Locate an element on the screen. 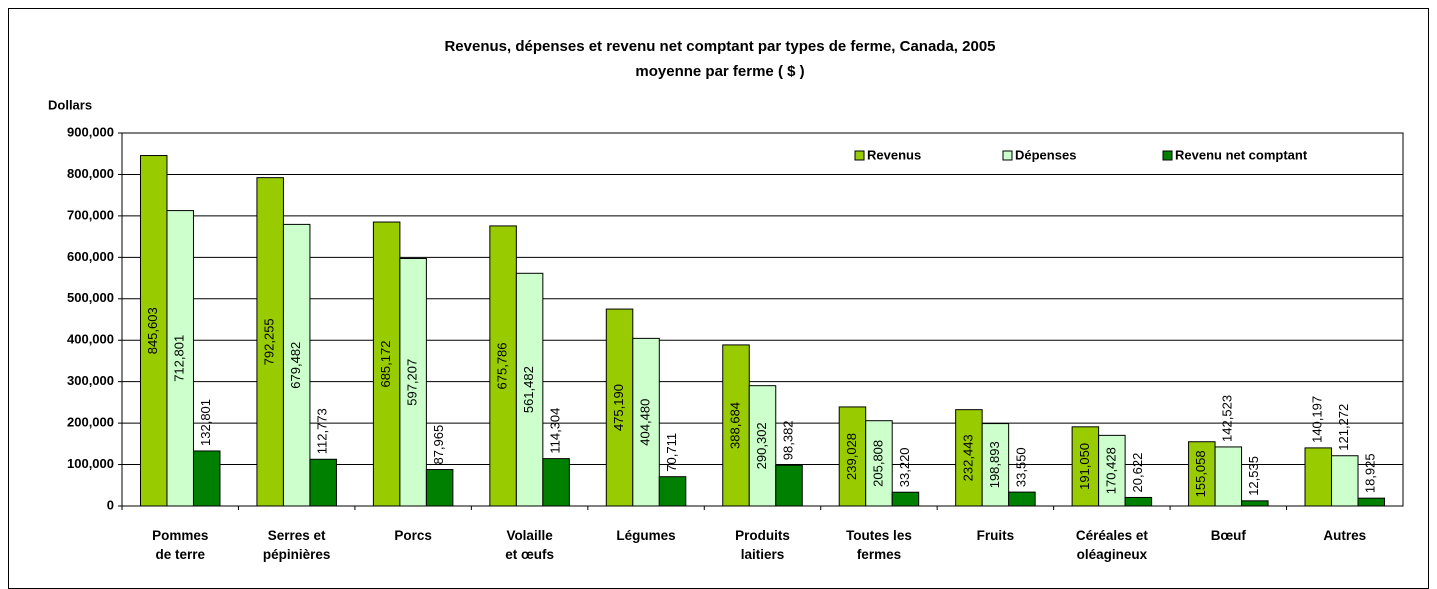  y-tick-label: 700,000 is located at coordinates (90, 214).